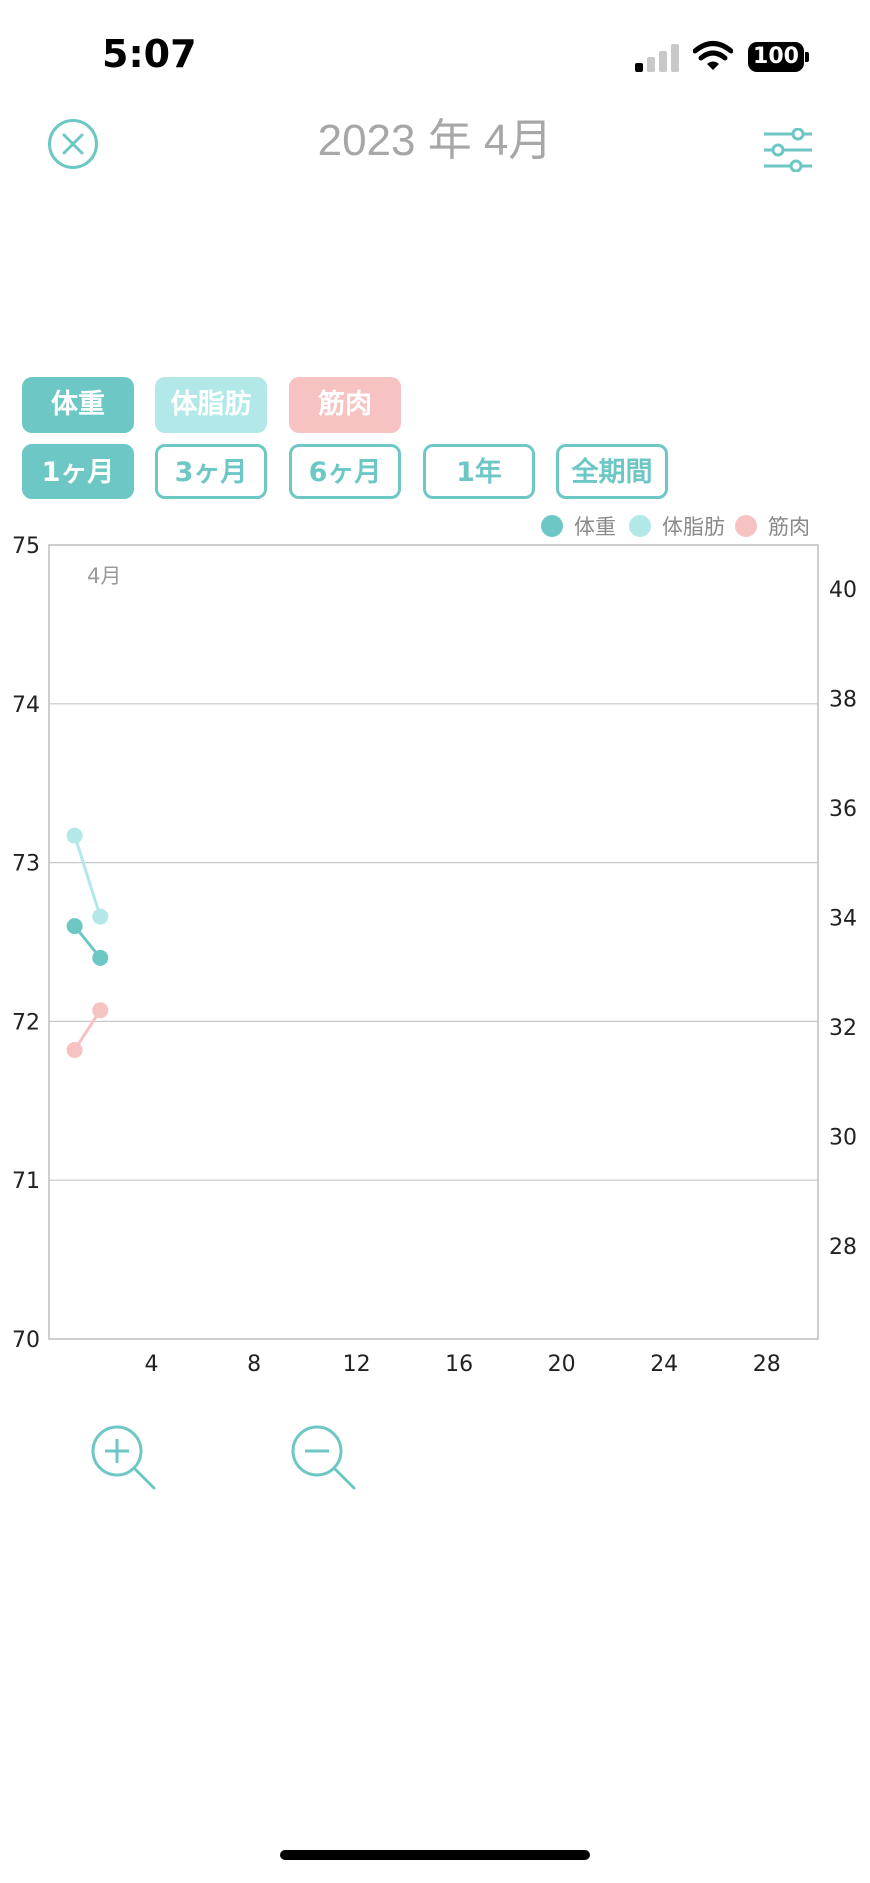 The height and width of the screenshot is (1883, 870). Describe the element at coordinates (26, 705) in the screenshot. I see `y-left-tick-label: 74` at that location.